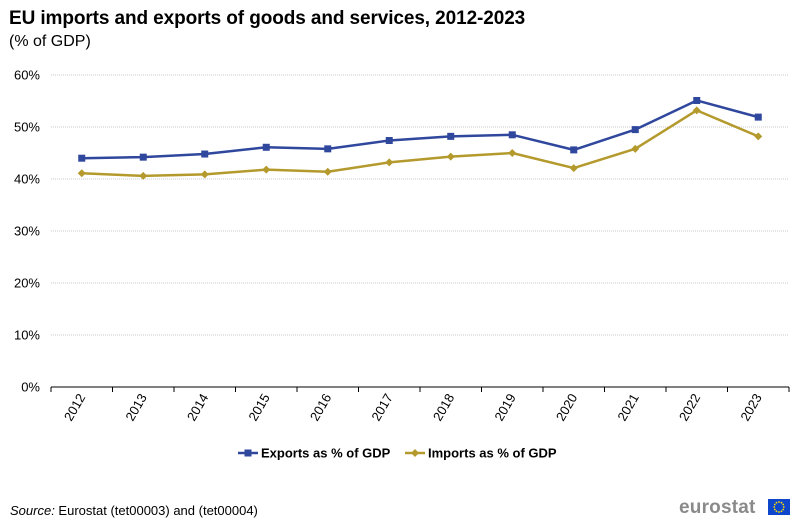 Image resolution: width=800 pixels, height=524 pixels. Describe the element at coordinates (627, 407) in the screenshot. I see `x-tick-label: 2021` at that location.